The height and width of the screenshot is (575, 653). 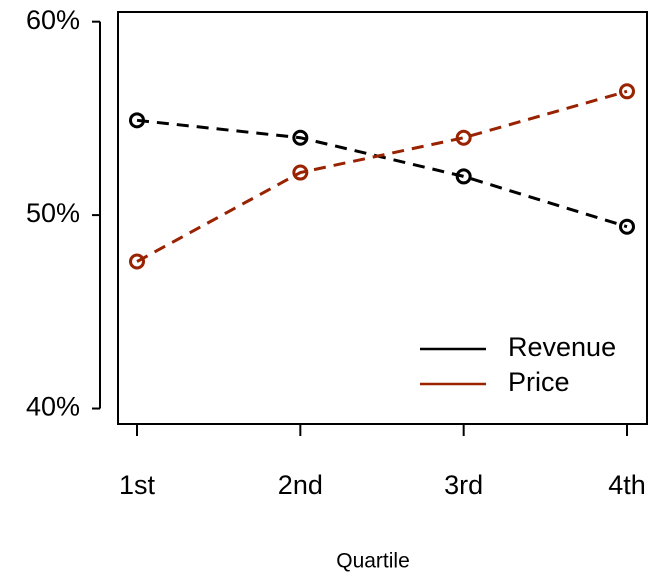 I want to click on x-tick-label: 2nd, so click(x=300, y=485).